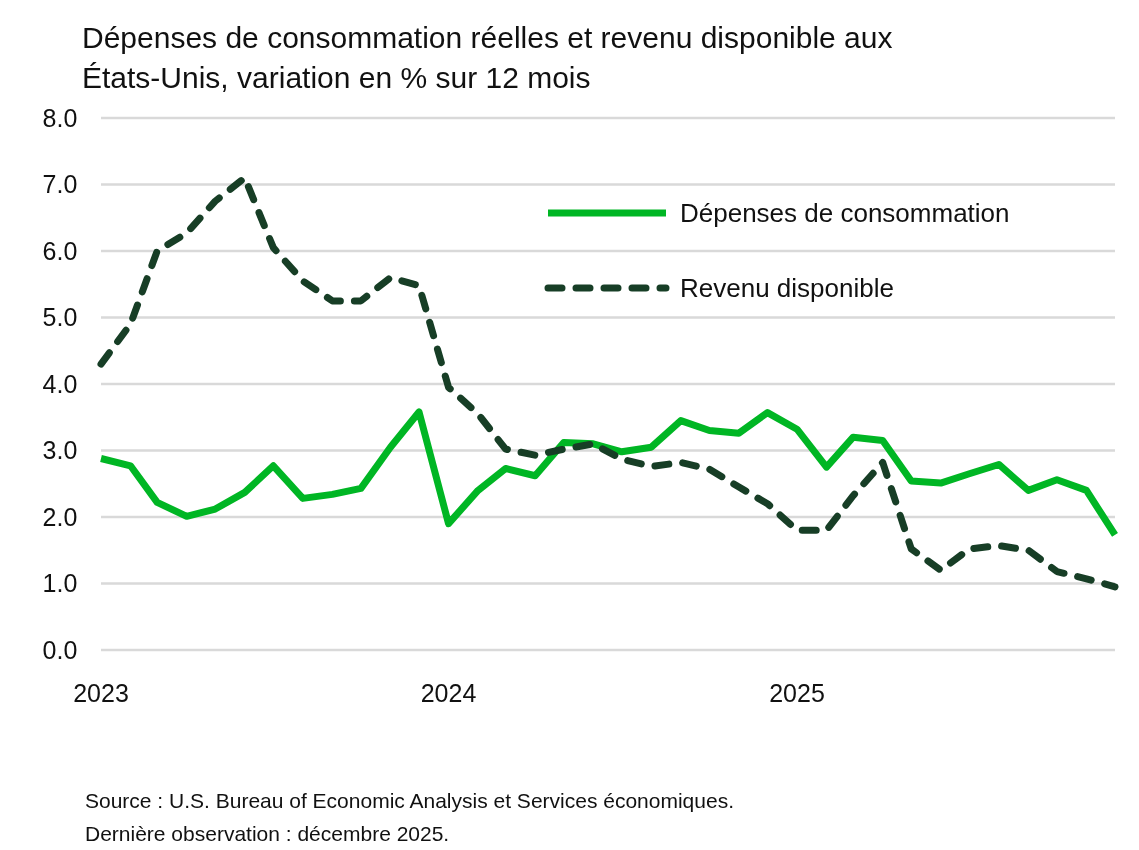 This screenshot has height=850, width=1139. I want to click on legend-label: Dépenses de consommation, so click(845, 213).